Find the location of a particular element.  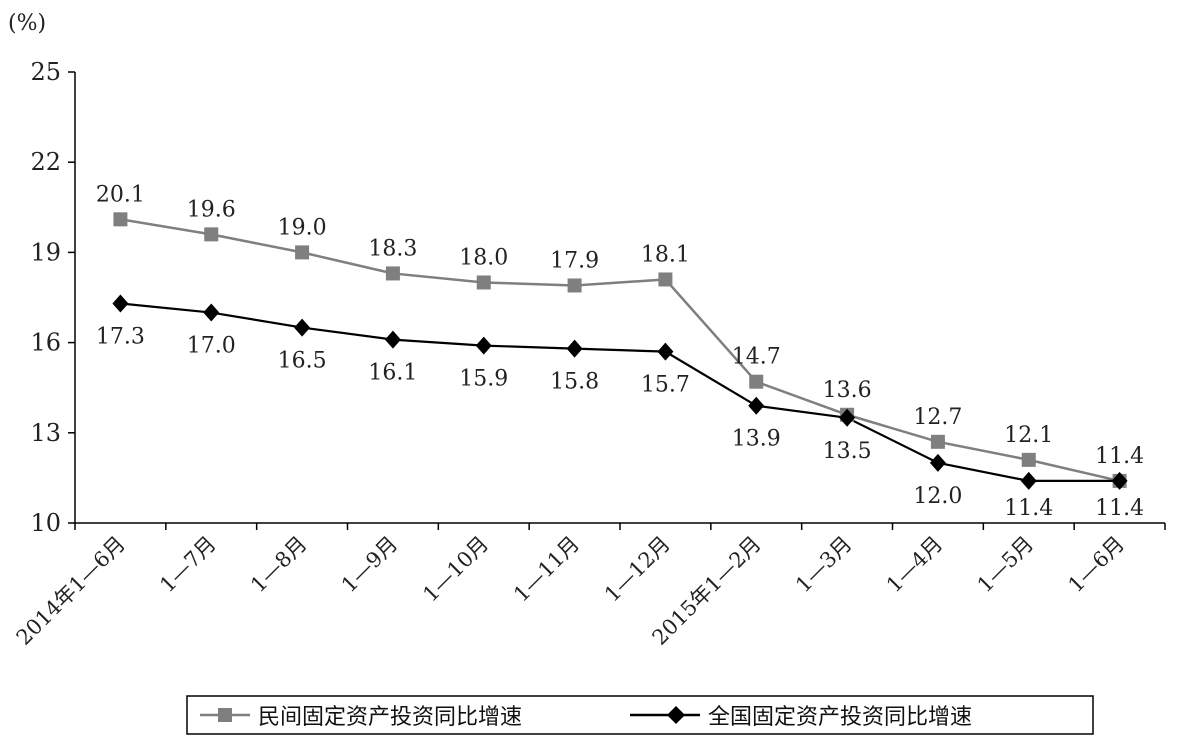

series-0-data-label: 18.0 is located at coordinates (483, 257).